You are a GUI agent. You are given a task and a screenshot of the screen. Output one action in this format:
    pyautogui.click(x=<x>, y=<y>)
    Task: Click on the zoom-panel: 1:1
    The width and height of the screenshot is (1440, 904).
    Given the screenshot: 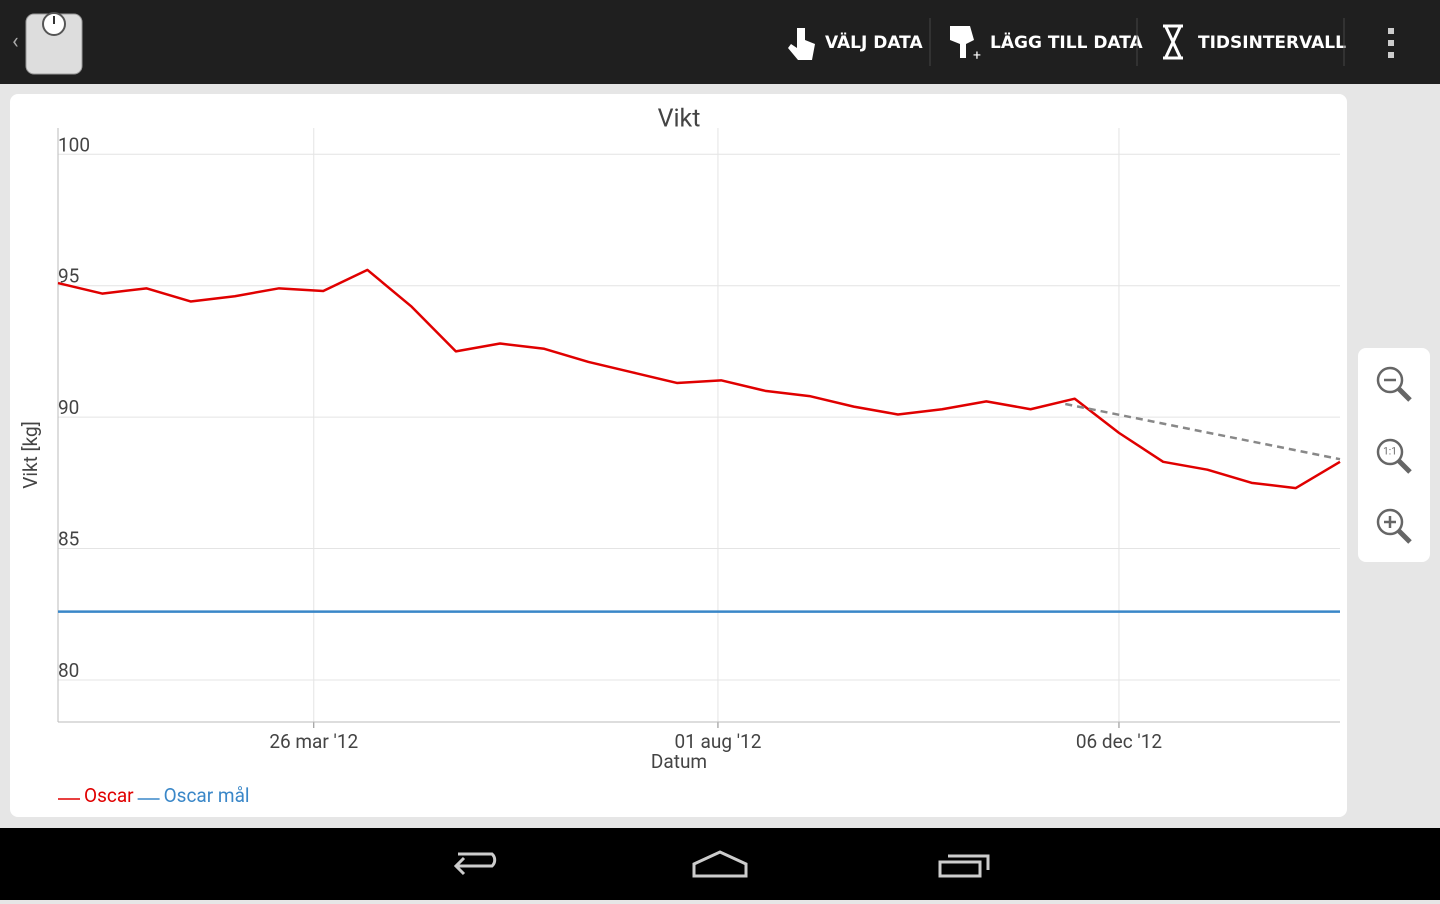 What is the action you would take?
    pyautogui.click(x=1394, y=455)
    